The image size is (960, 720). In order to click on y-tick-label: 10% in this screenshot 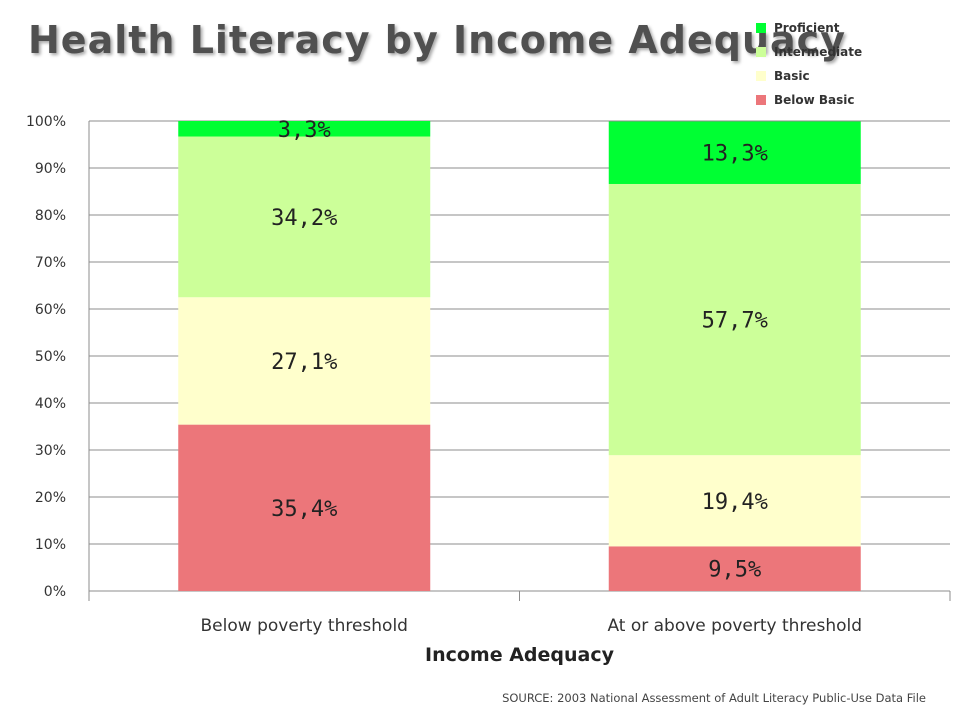, I will do `click(50, 545)`.